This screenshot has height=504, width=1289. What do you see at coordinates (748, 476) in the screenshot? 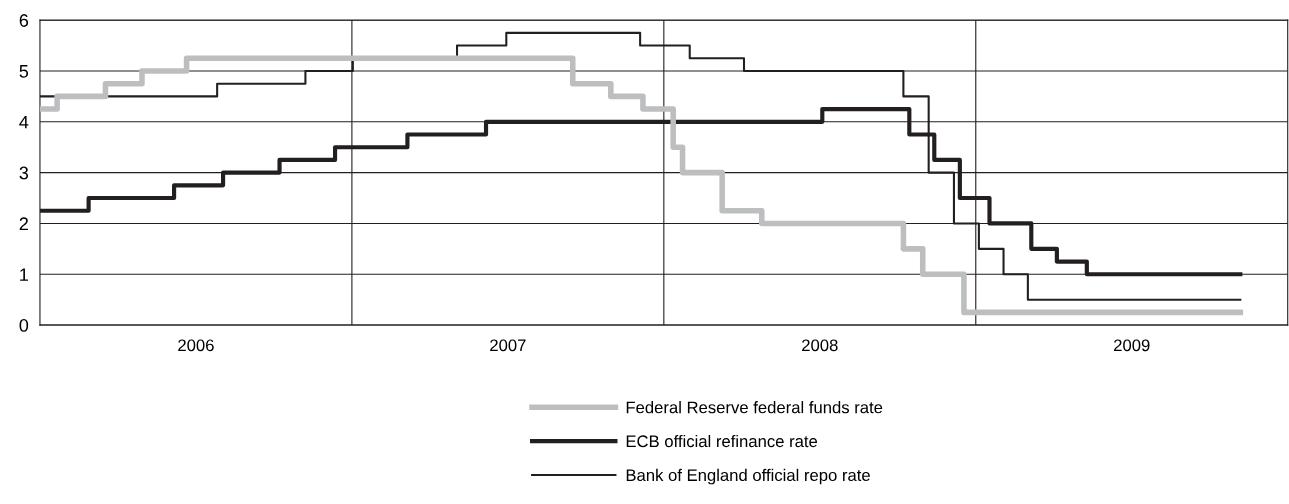
I see `legend-label: Bank of England official repo rate` at bounding box center [748, 476].